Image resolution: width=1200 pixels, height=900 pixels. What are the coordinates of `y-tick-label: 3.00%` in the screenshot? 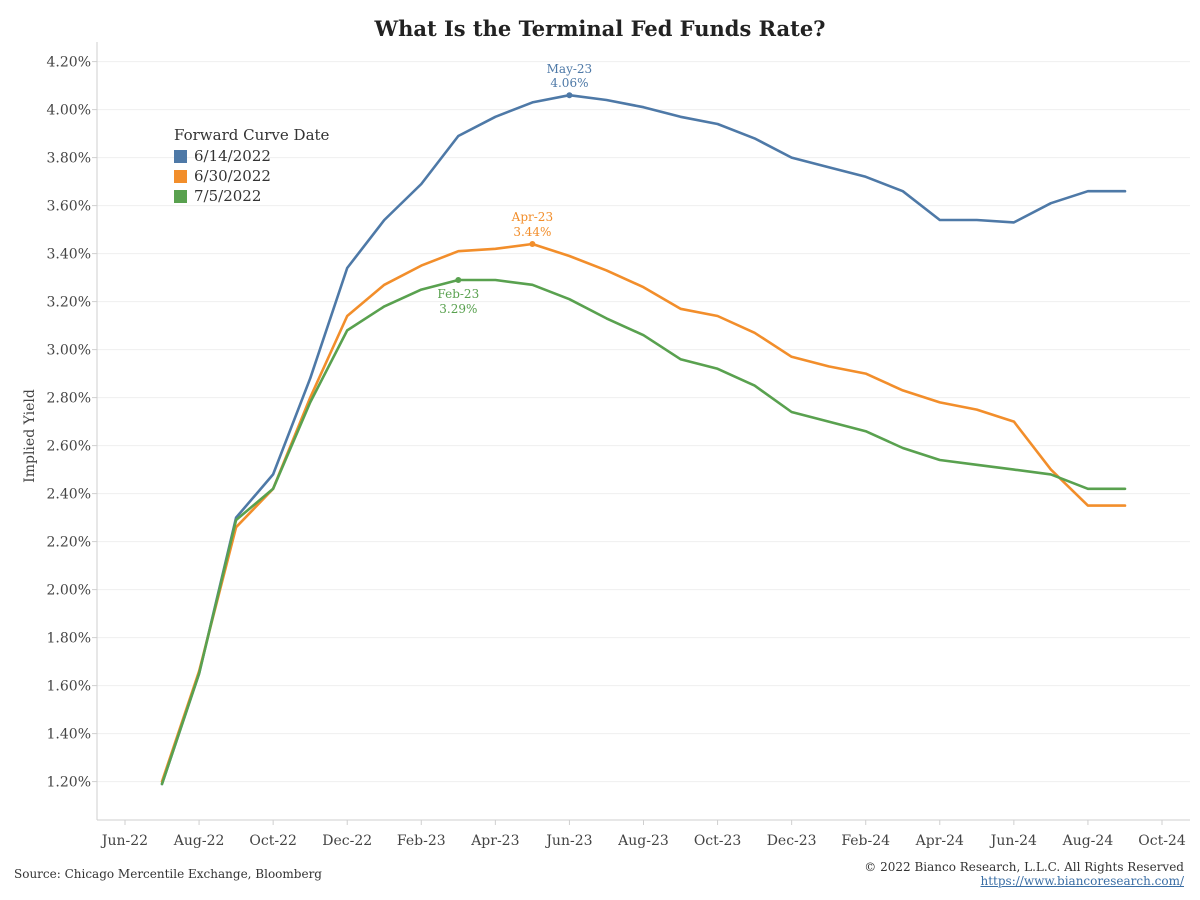 It's located at (69, 351).